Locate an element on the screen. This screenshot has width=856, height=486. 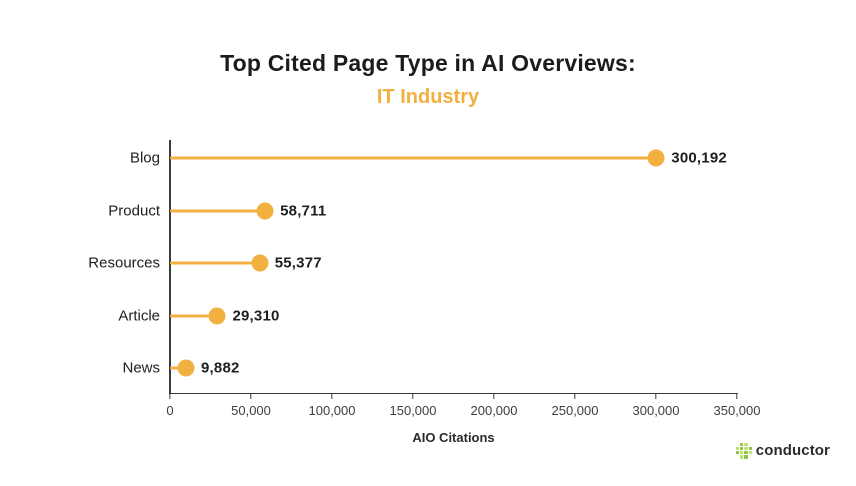
x-axis-tick-label: 150,000 is located at coordinates (413, 410).